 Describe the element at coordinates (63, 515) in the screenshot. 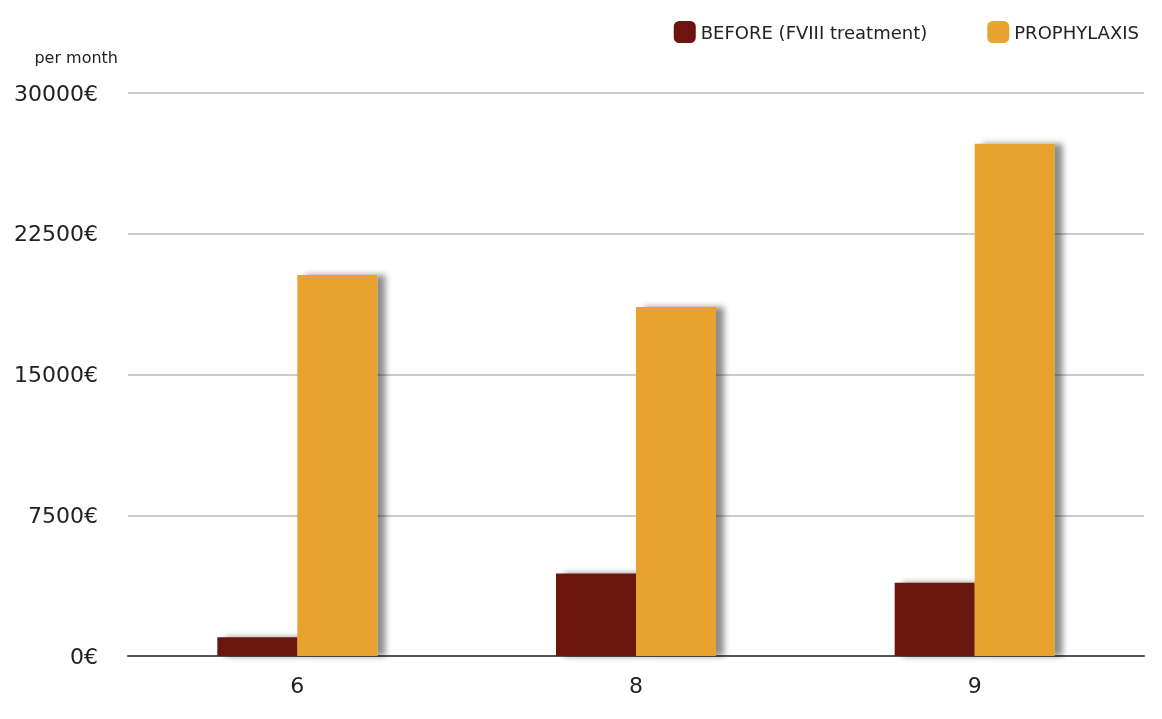

I see `y-tick-label: 7500€` at that location.